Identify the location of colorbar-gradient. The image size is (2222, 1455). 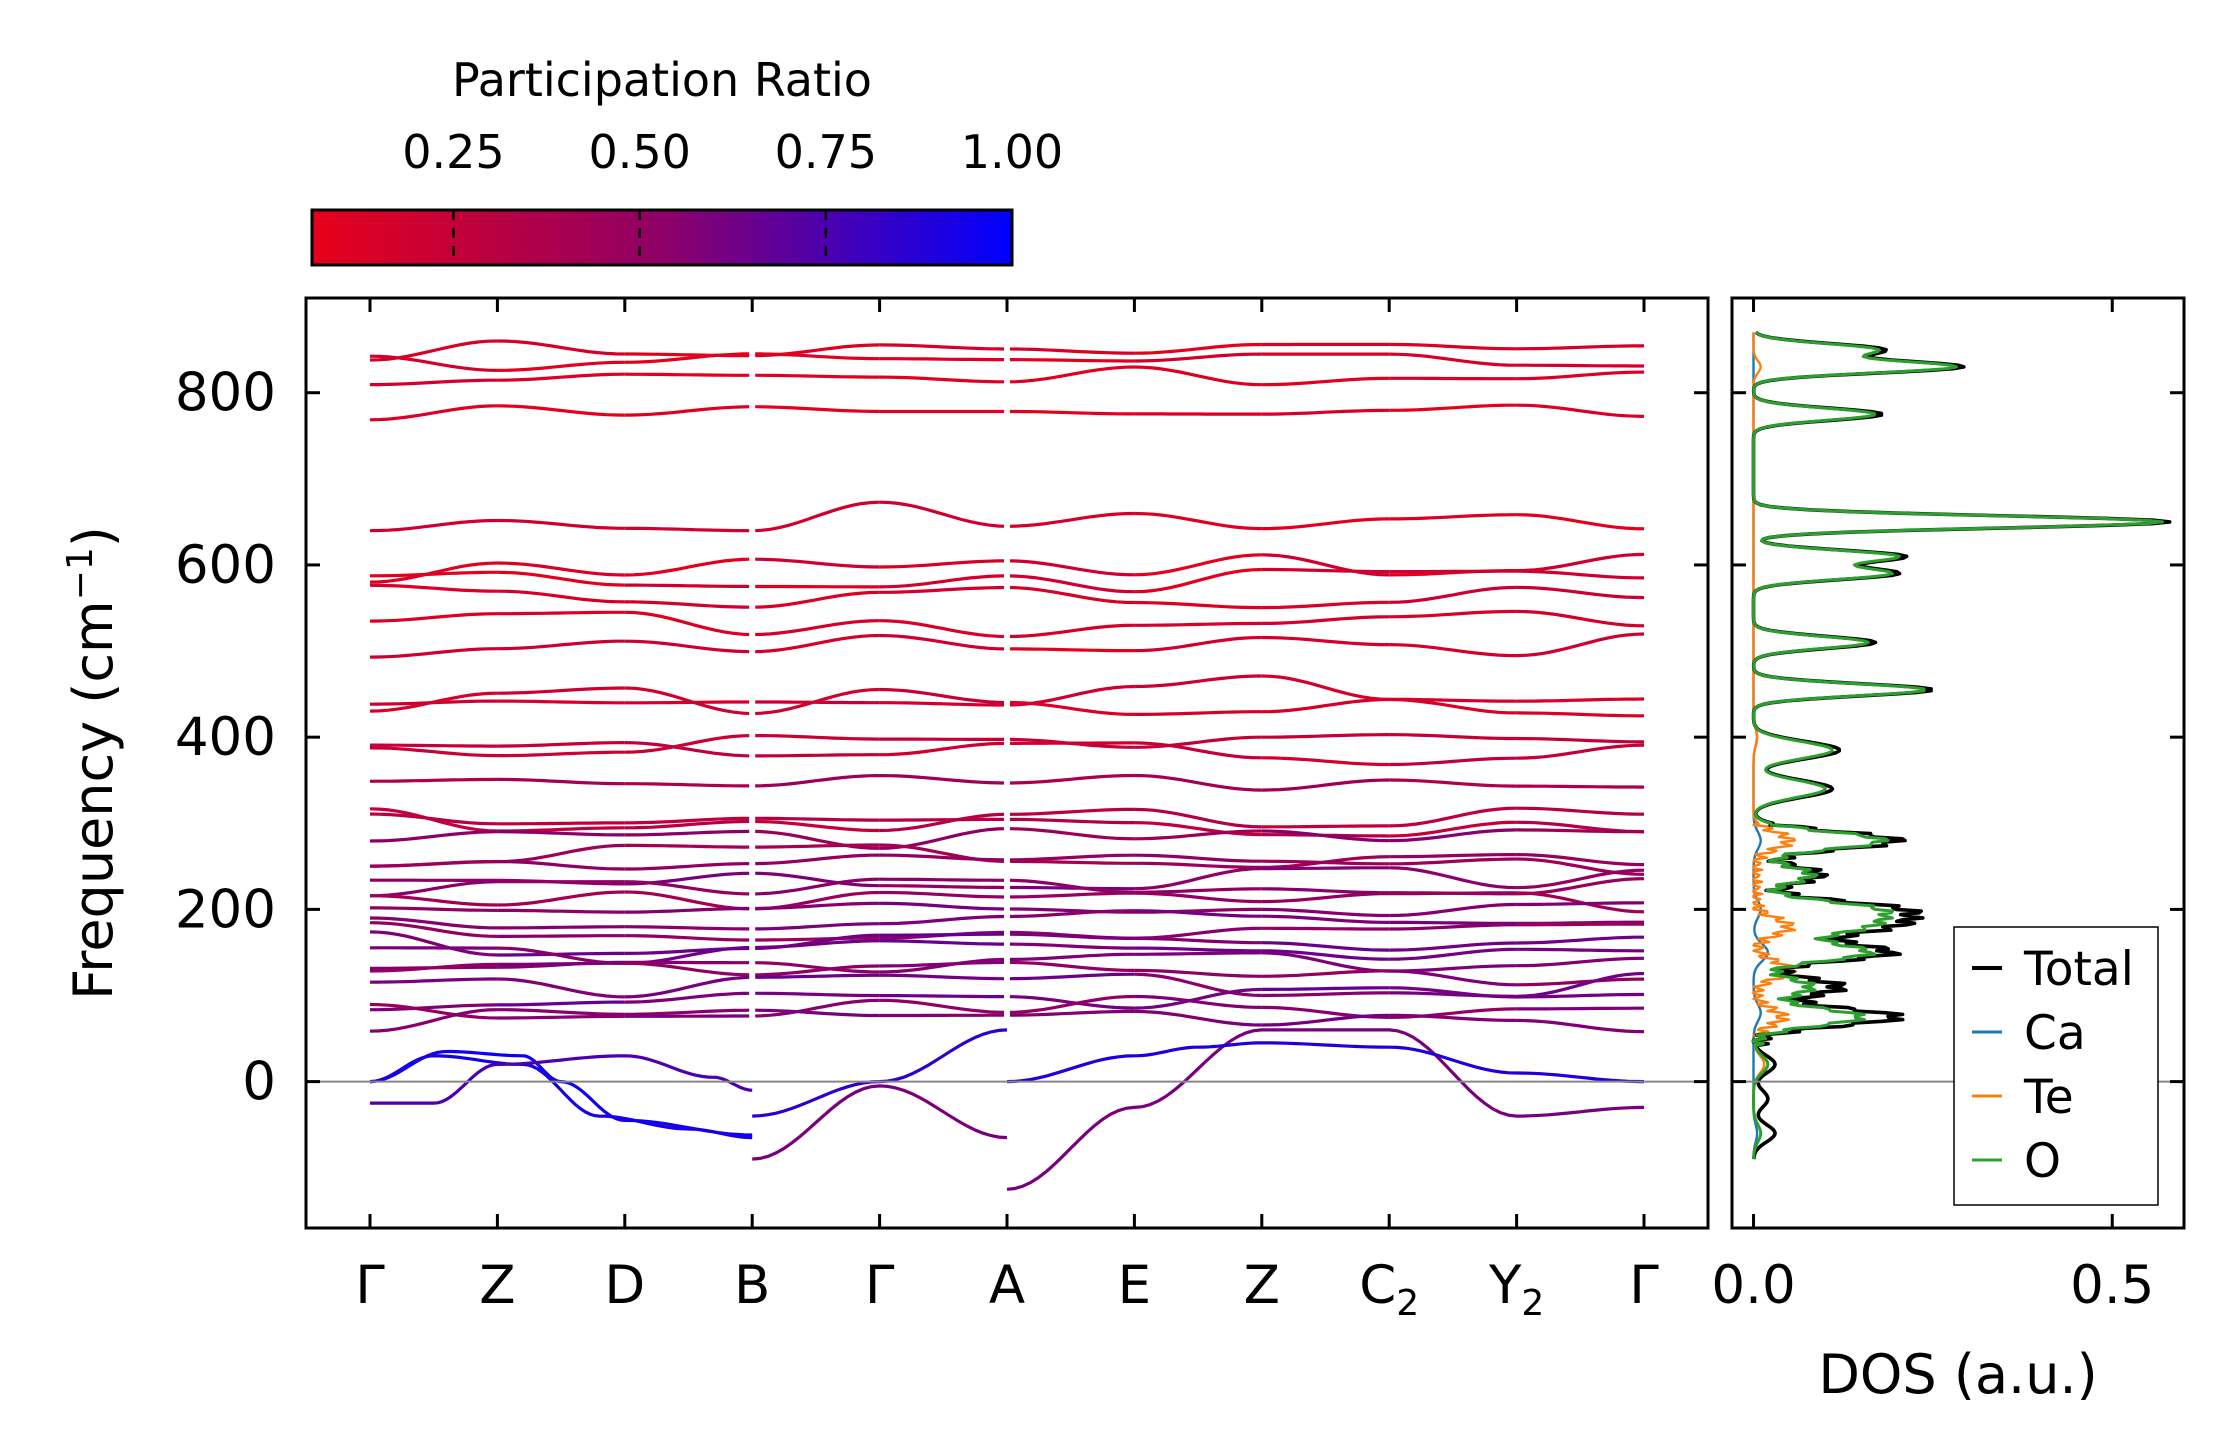
(662, 237).